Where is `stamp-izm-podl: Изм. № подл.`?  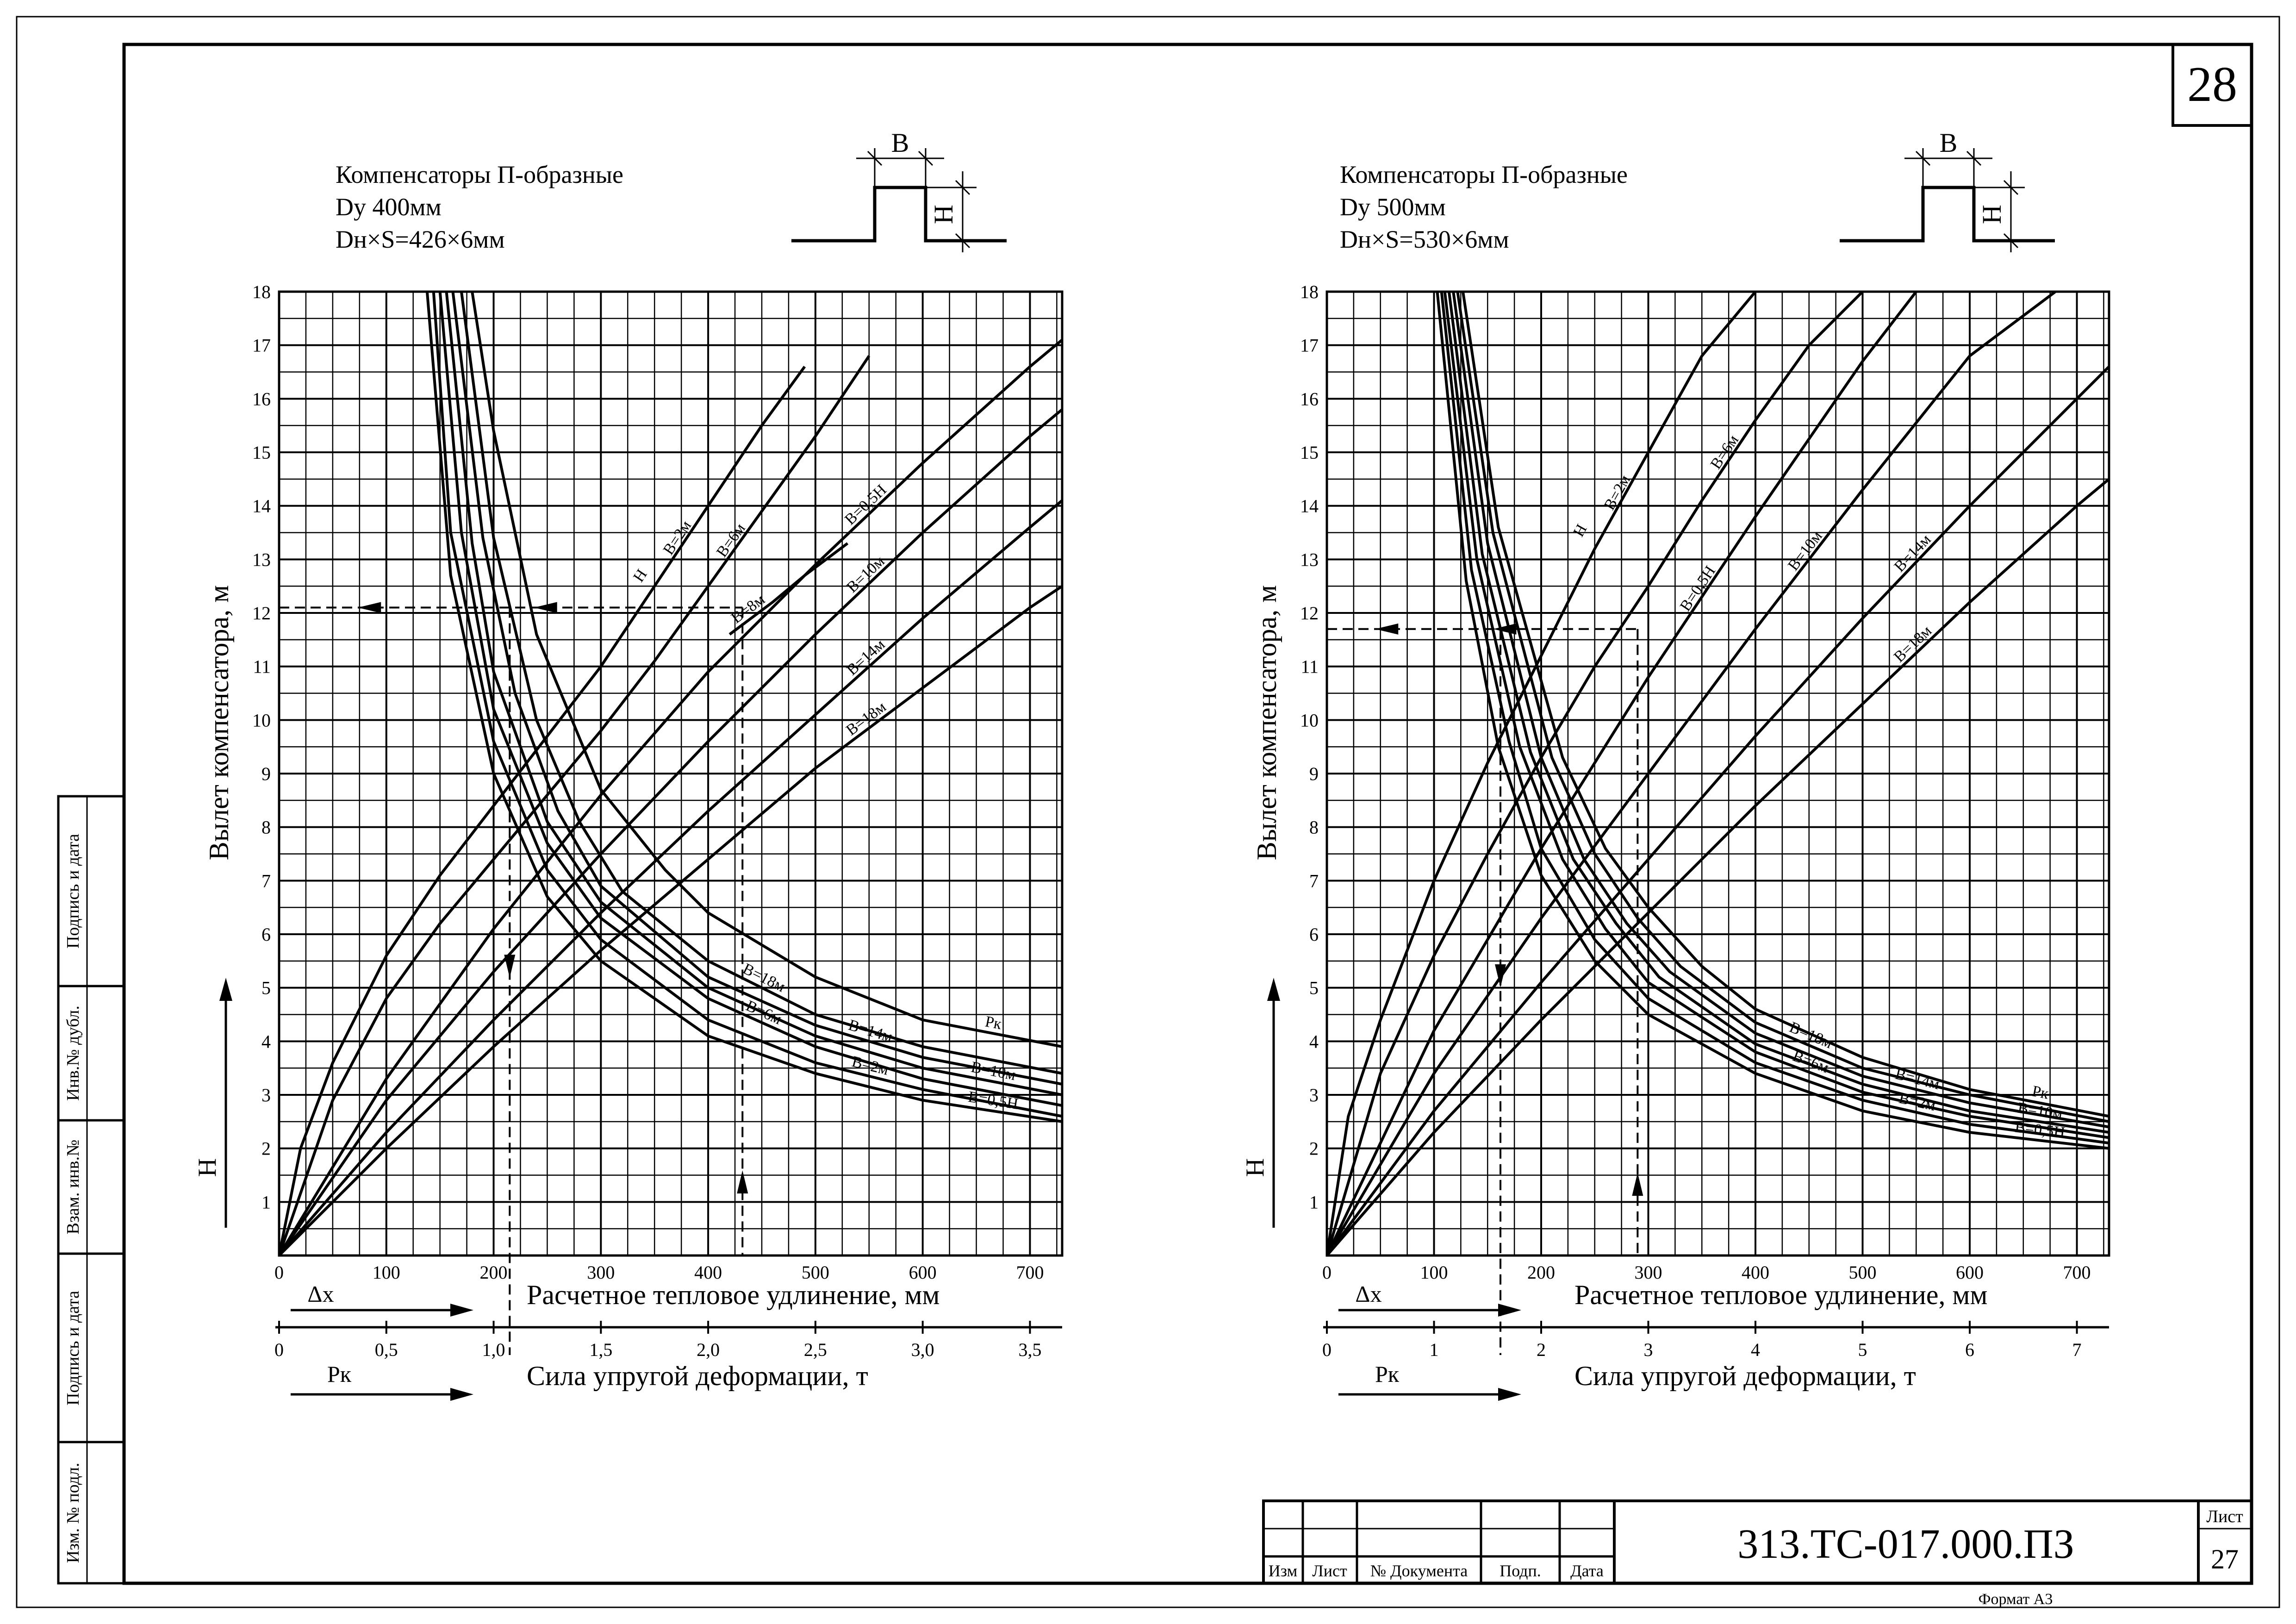 stamp-izm-podl: Изм. № подл. is located at coordinates (73, 1513).